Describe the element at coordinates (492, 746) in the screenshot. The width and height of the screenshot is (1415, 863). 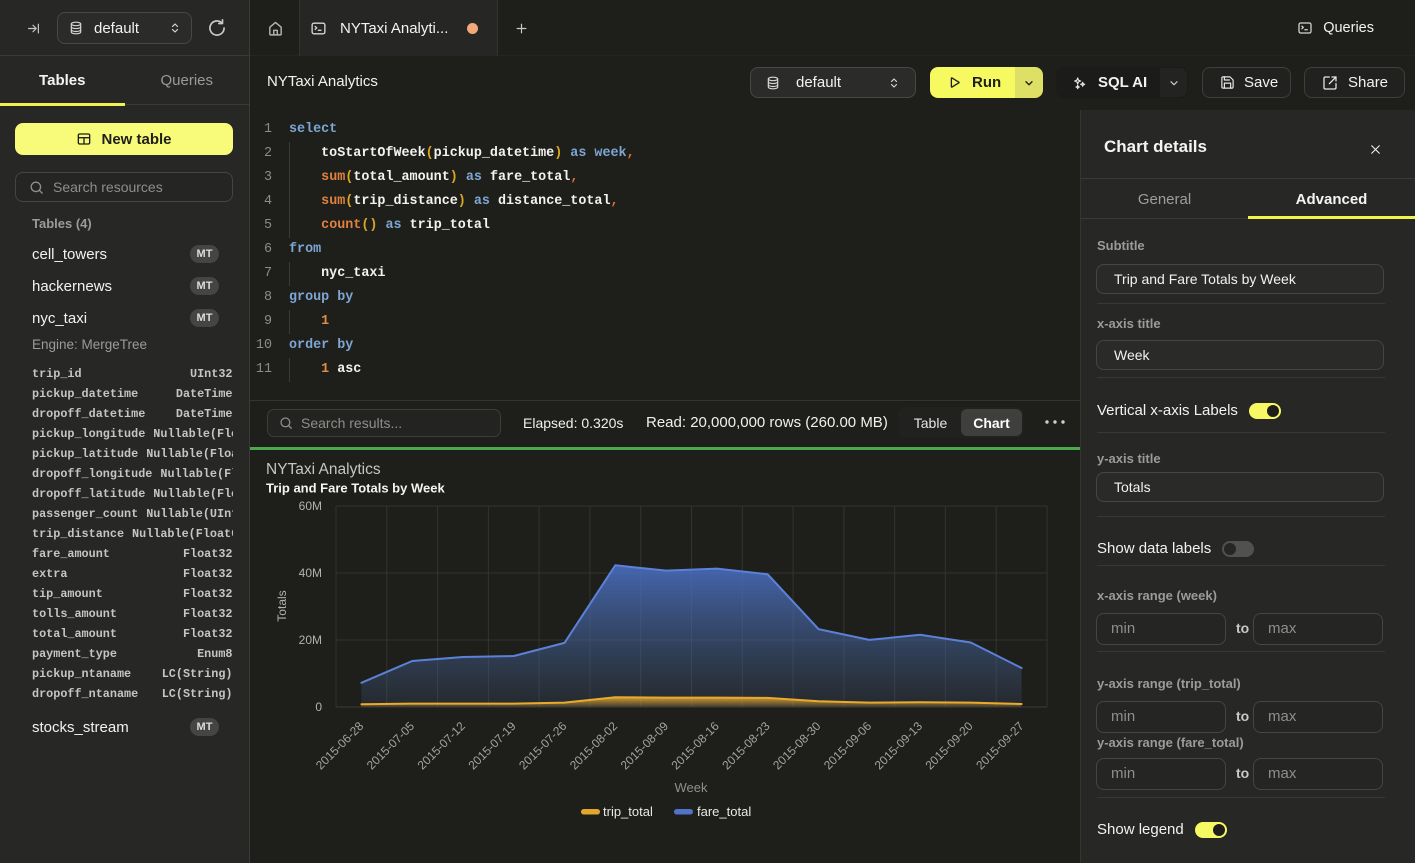
I see `svg-text: 2015-07-19` at that location.